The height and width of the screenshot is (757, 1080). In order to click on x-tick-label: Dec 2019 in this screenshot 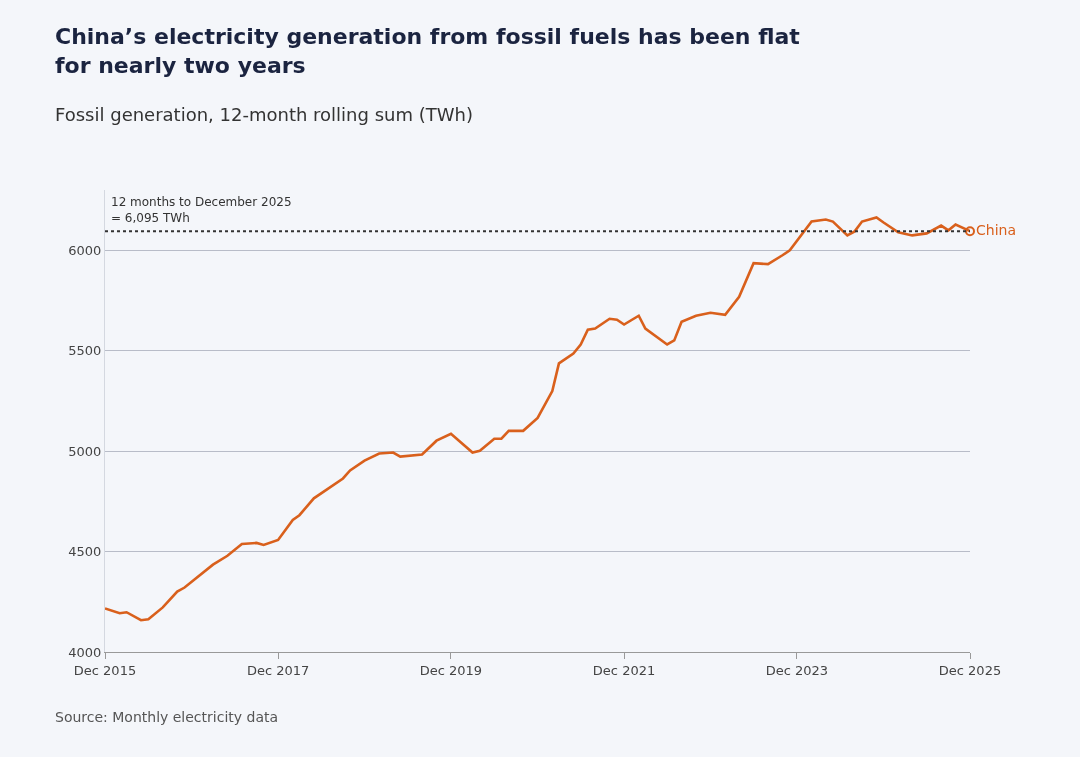, I will do `click(451, 670)`.